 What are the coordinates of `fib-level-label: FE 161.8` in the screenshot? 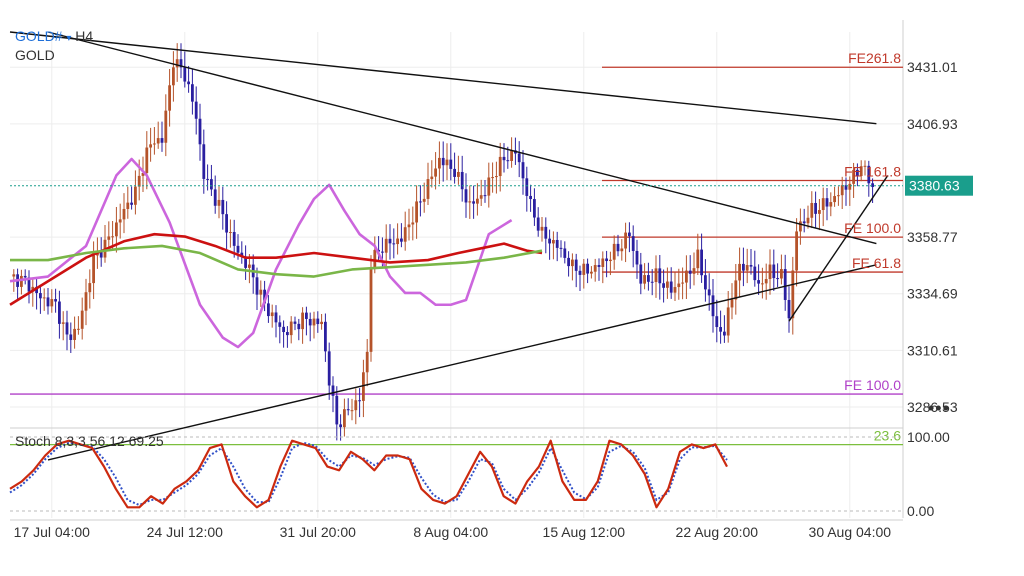 It's located at (872, 171).